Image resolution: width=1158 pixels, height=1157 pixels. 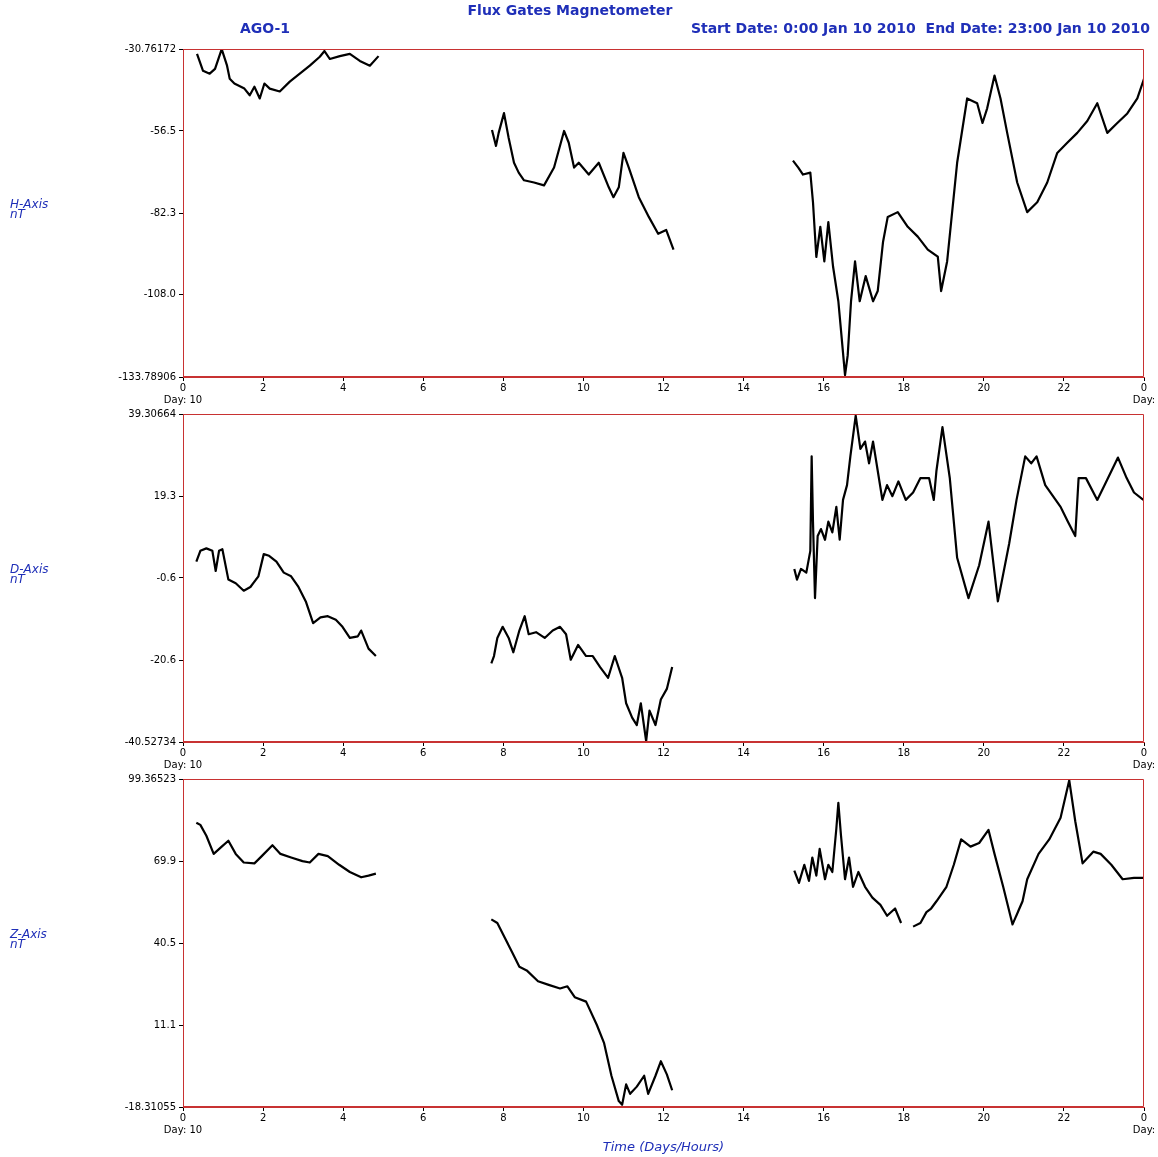 I want to click on y-tick-label: 69.9, so click(x=164, y=860).